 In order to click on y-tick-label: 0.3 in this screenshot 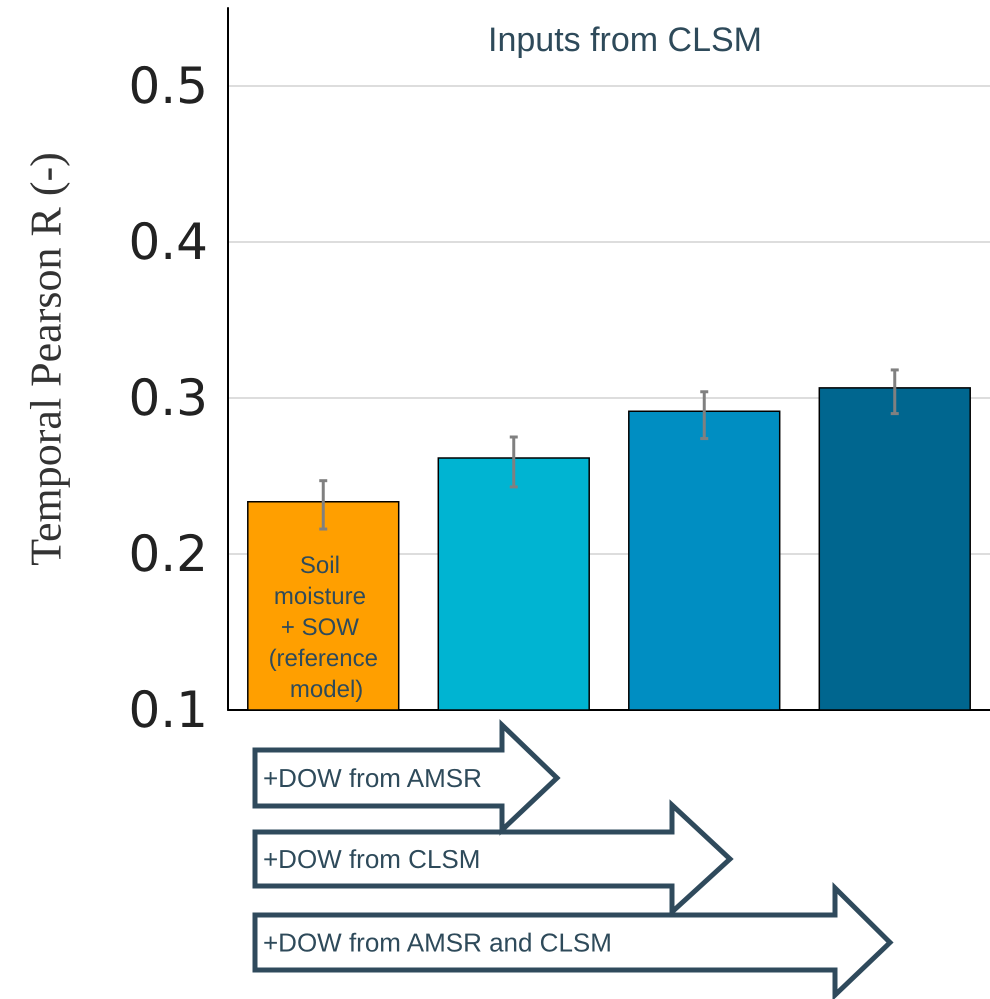, I will do `click(168, 398)`.